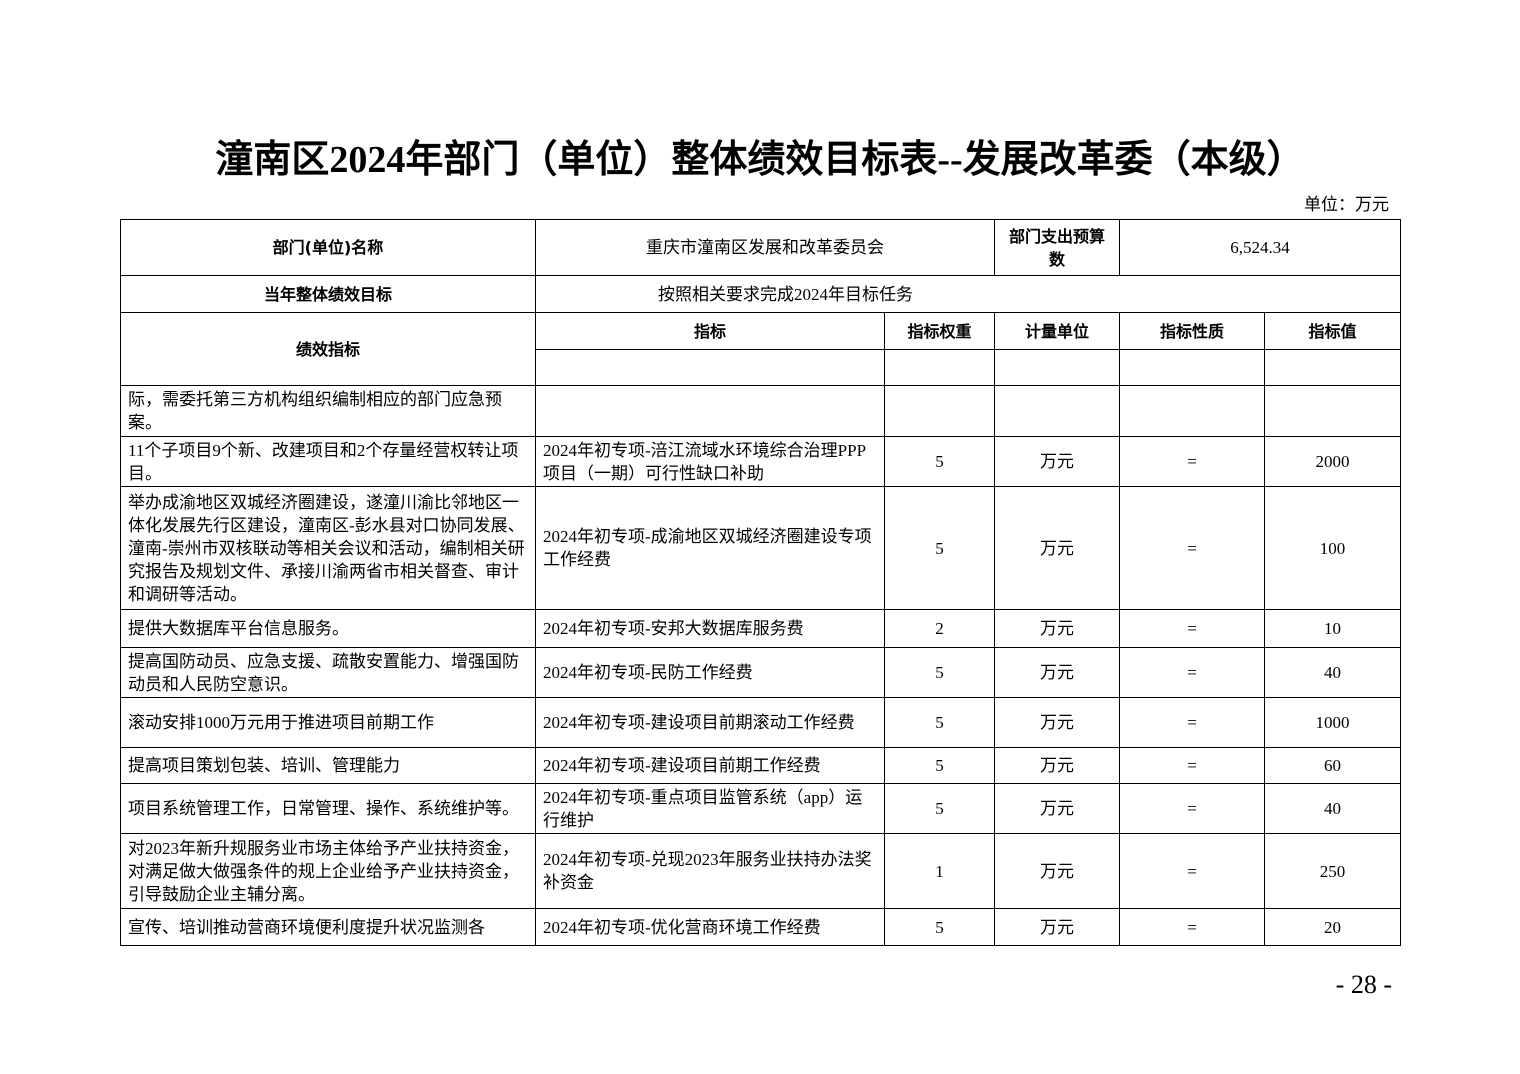 The width and height of the screenshot is (1520, 1074). I want to click on budget-label: 部门支出预算数, so click(1057, 247).